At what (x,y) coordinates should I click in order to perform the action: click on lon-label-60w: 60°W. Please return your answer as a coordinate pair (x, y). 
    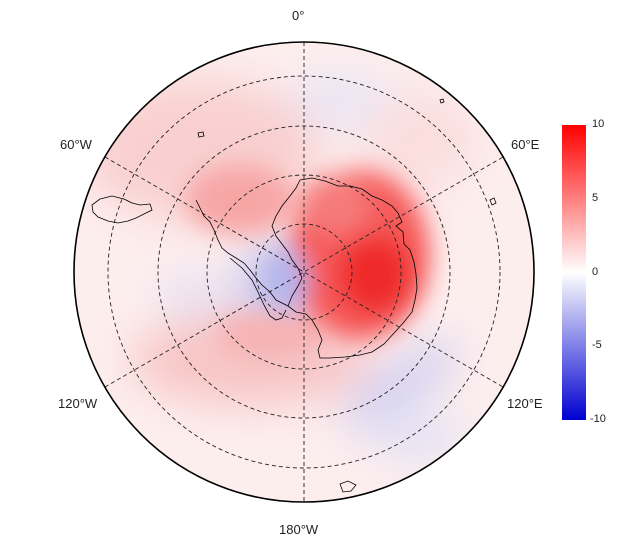
    Looking at the image, I should click on (76, 144).